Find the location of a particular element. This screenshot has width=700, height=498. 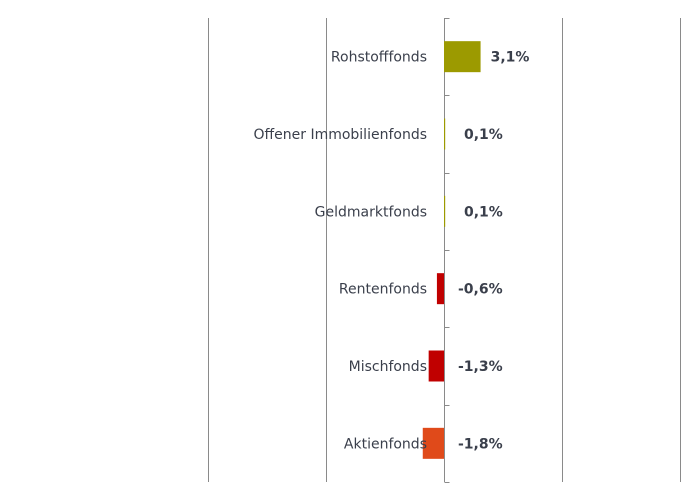

bar-rentenfonds is located at coordinates (440, 289).